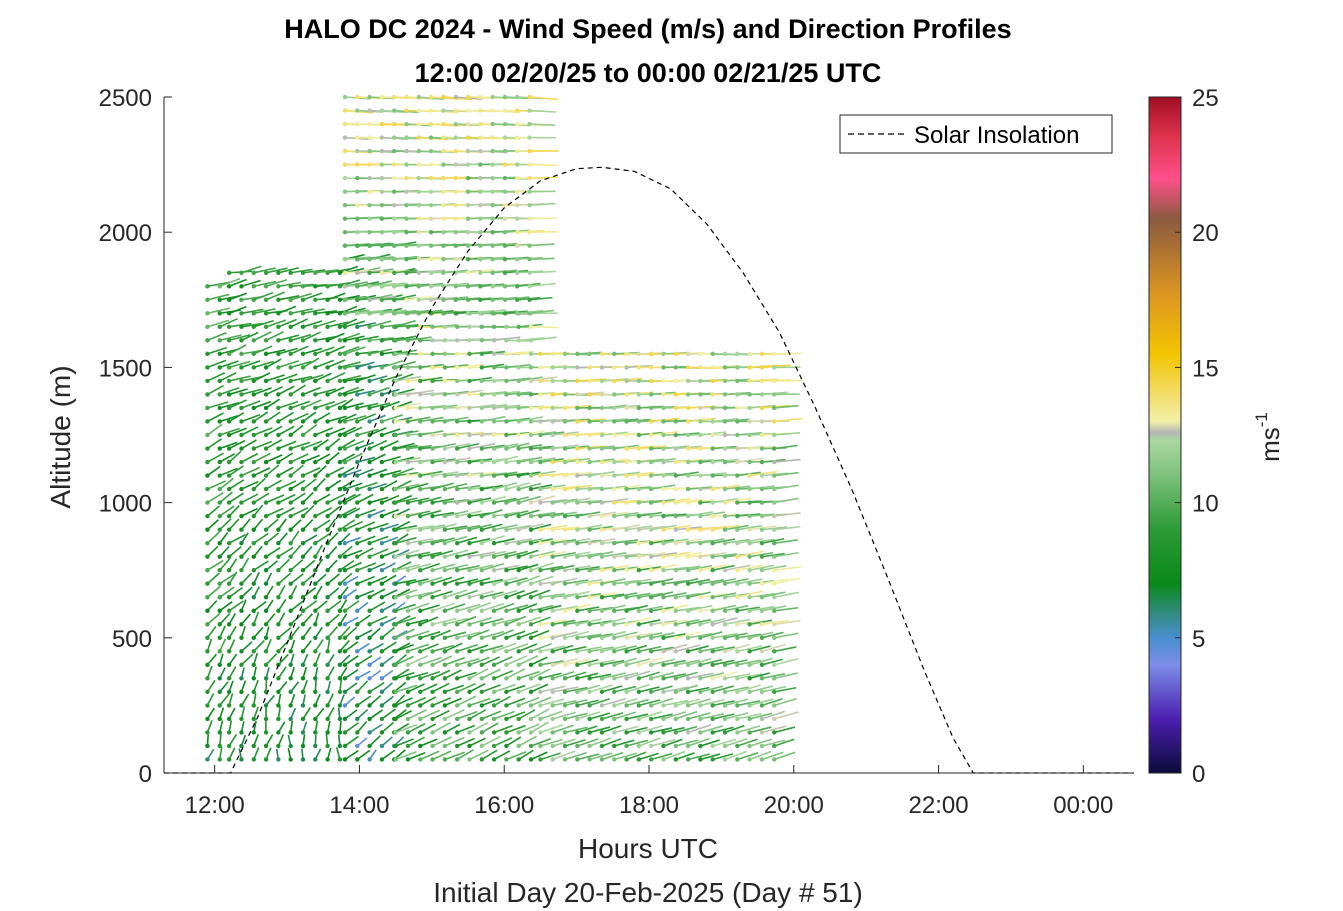 The height and width of the screenshot is (911, 1343). What do you see at coordinates (649, 792) in the screenshot?
I see `x-axis-ticks: 12:00 14:00 16:00 18:00 20:00 22:00 00:00` at bounding box center [649, 792].